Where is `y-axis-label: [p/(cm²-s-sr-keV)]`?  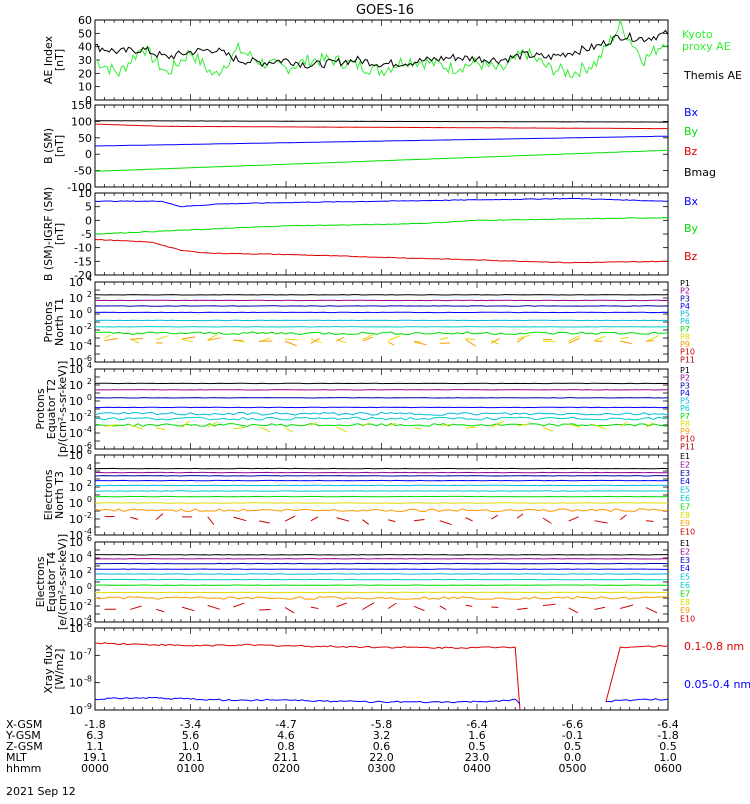
y-axis-label: [p/(cm²-s-sr-keV)] is located at coordinates (62, 409).